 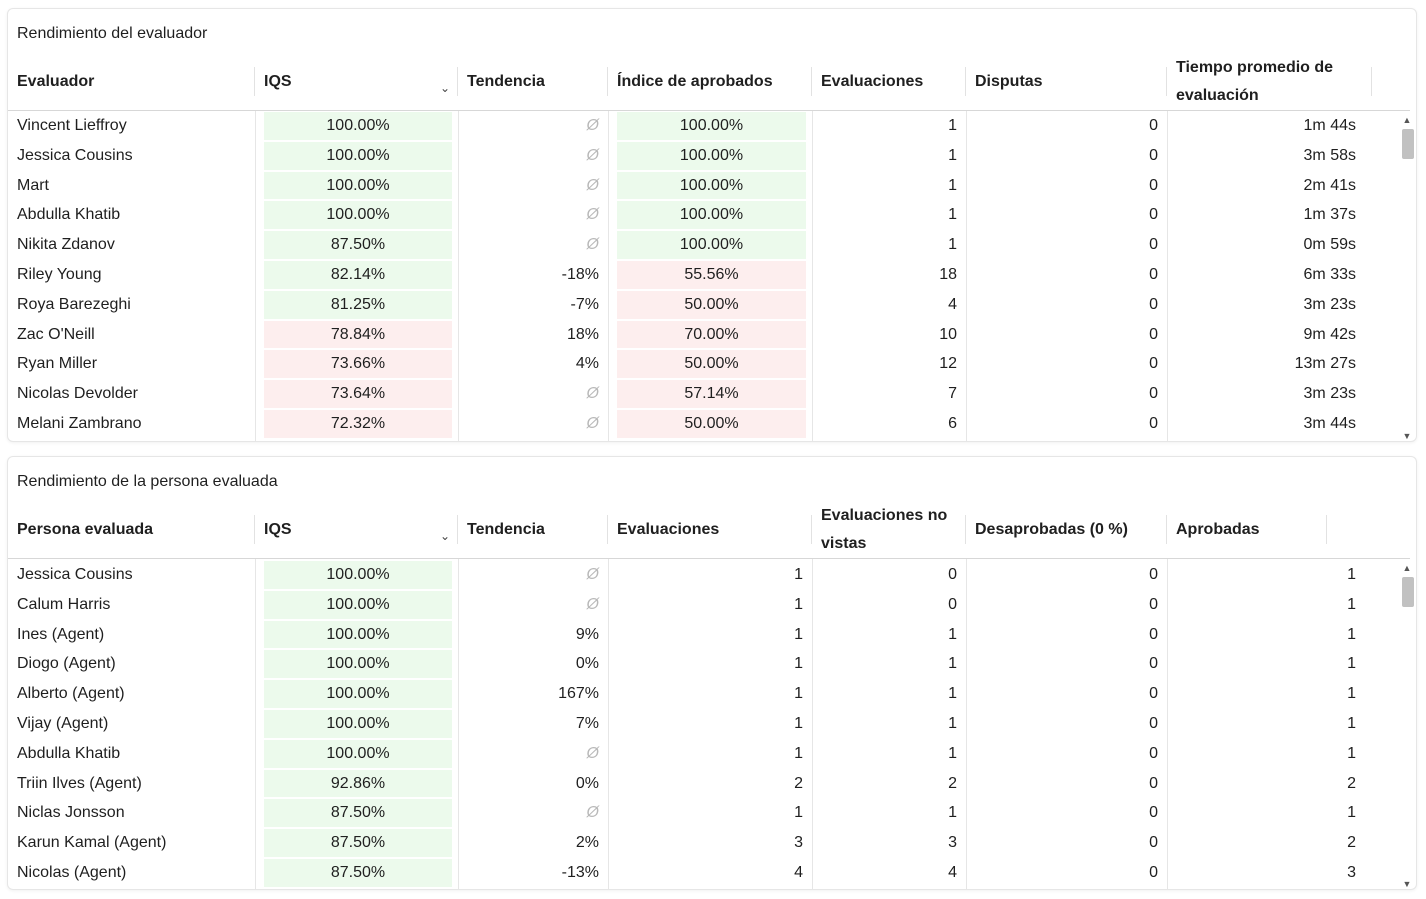 I want to click on table-row: Jessica Cousins 100.00% Ø 100.00% 1 0 3m 58s, so click(x=705, y=156).